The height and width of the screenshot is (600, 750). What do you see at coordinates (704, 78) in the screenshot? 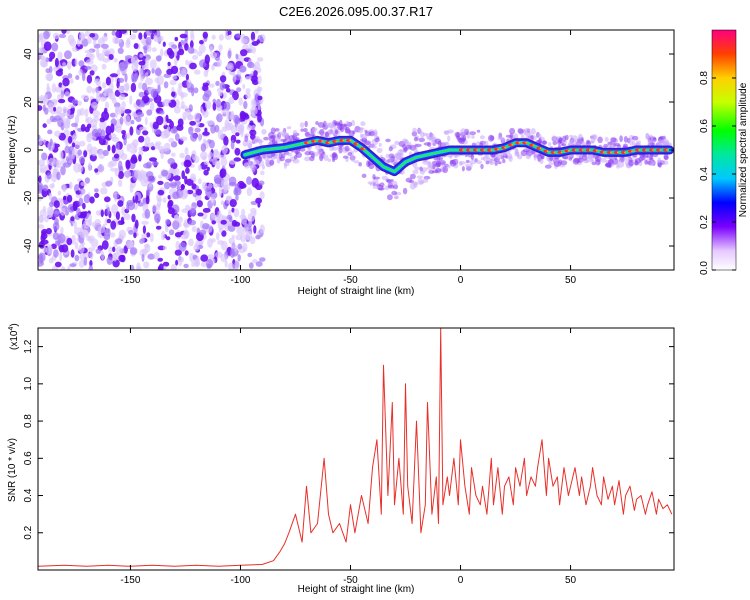
I see `colorbar-tick-label: 0.8` at bounding box center [704, 78].